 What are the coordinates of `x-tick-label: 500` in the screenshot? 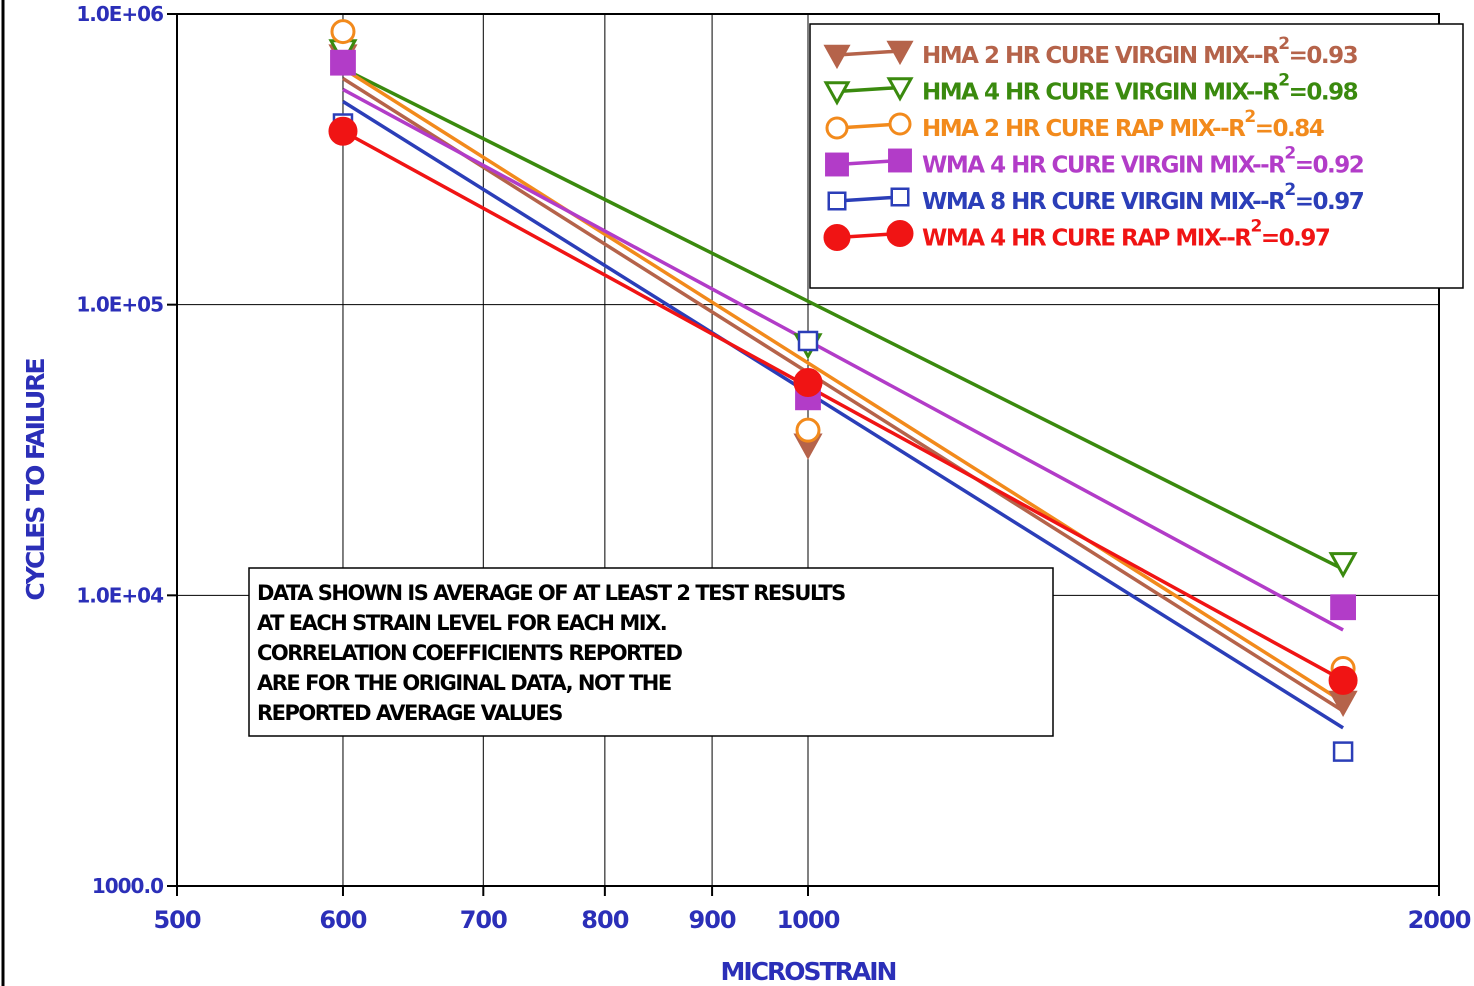 It's located at (176, 920).